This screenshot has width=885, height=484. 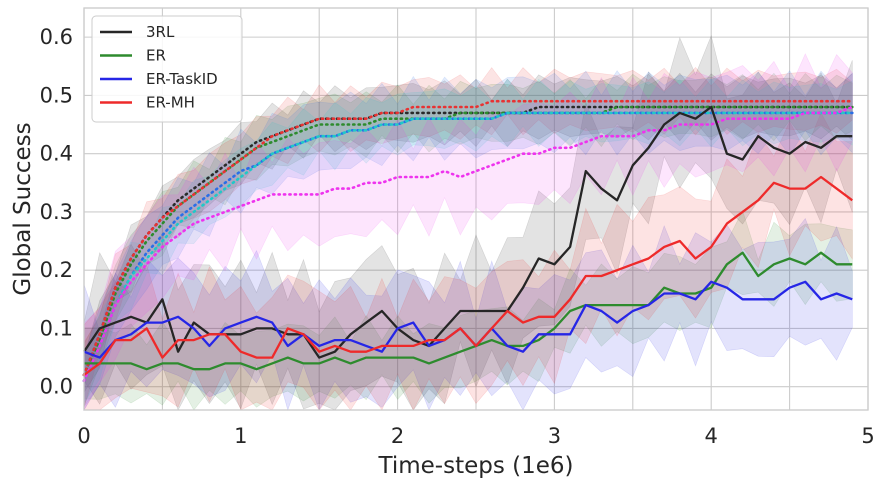 I want to click on legend-label: ER-MH, so click(x=170, y=103).